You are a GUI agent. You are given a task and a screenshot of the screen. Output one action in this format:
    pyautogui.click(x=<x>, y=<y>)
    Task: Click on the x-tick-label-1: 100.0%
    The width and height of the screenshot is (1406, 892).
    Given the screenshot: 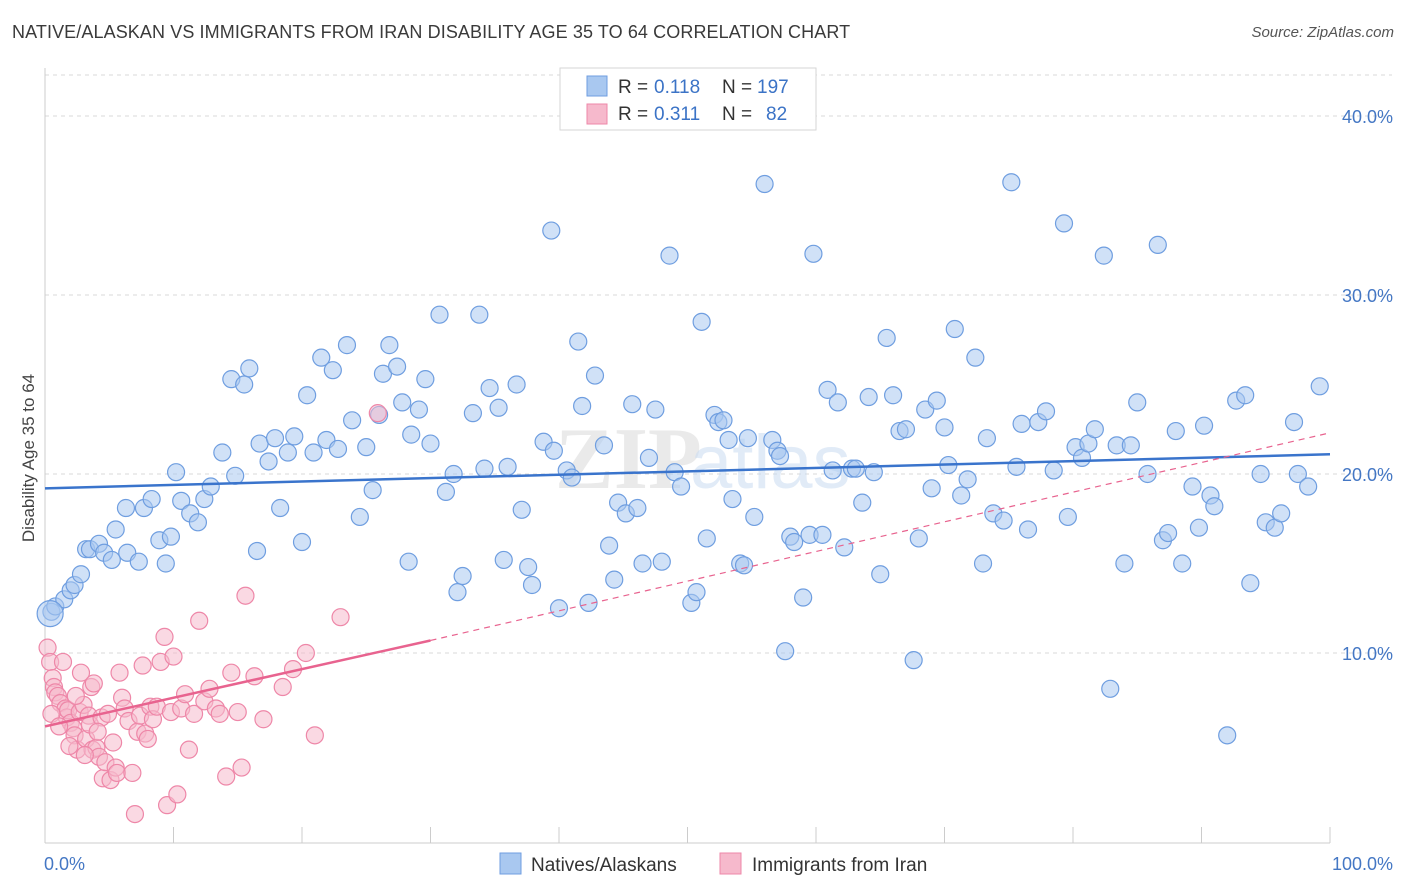 What is the action you would take?
    pyautogui.click(x=1362, y=864)
    